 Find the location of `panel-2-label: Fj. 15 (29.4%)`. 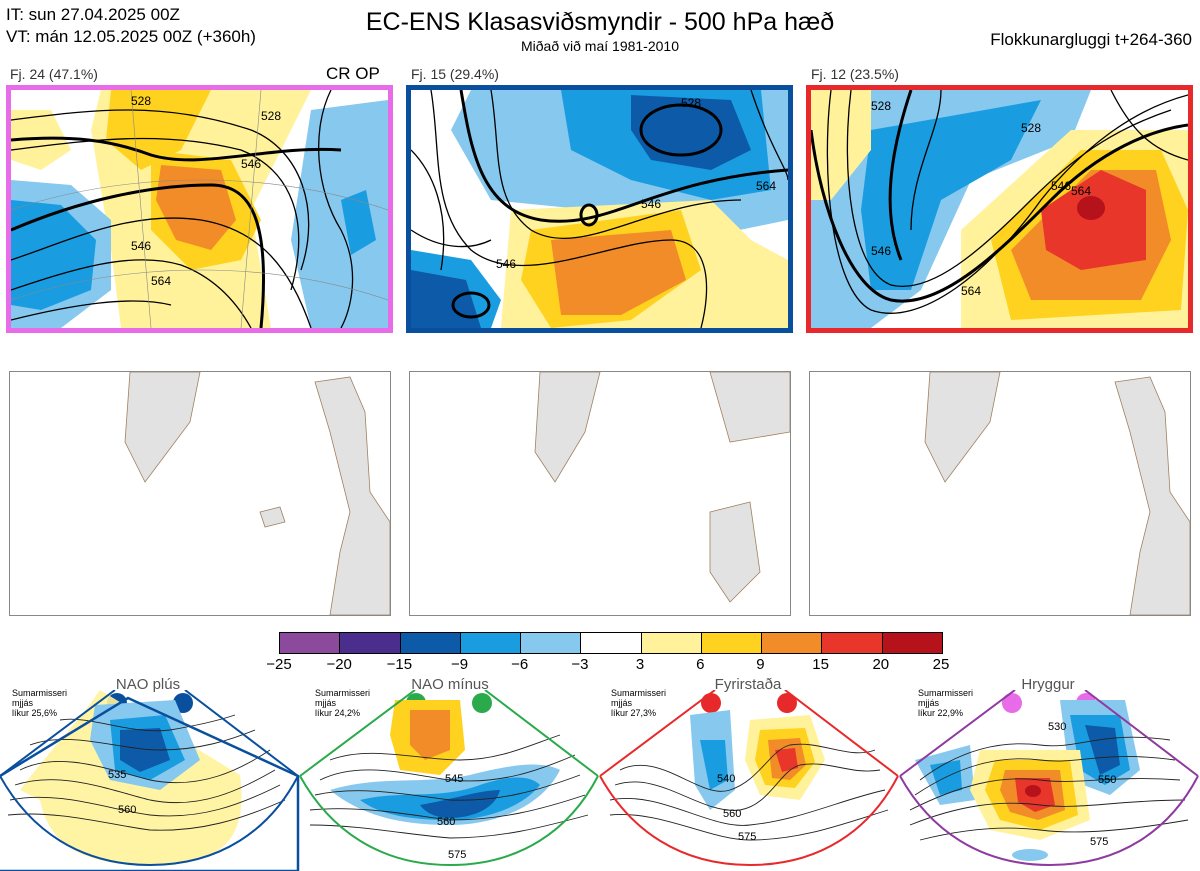

panel-2-label: Fj. 15 (29.4%) is located at coordinates (455, 74).